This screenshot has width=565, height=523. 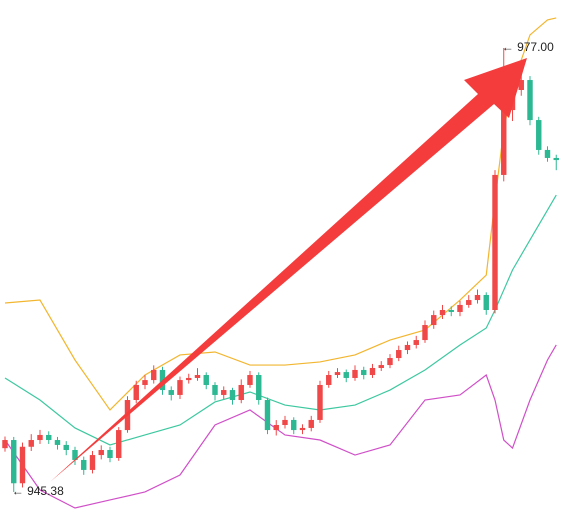 What do you see at coordinates (38, 491) in the screenshot?
I see `low-label: ← 945.38` at bounding box center [38, 491].